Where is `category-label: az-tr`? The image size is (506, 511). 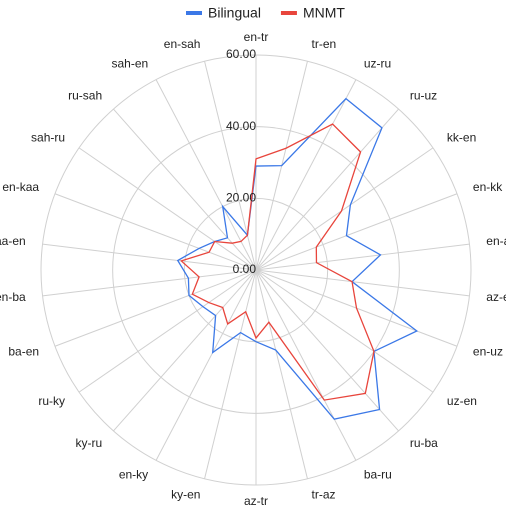
category-label: az-tr is located at coordinates (256, 501).